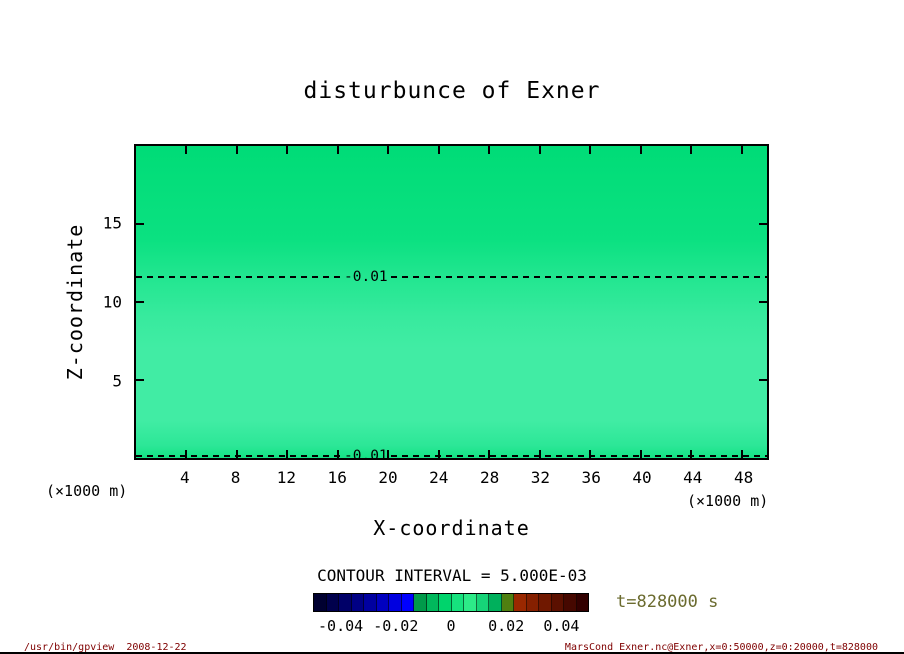  I want to click on colorbar-tick-label: 0, so click(451, 626).